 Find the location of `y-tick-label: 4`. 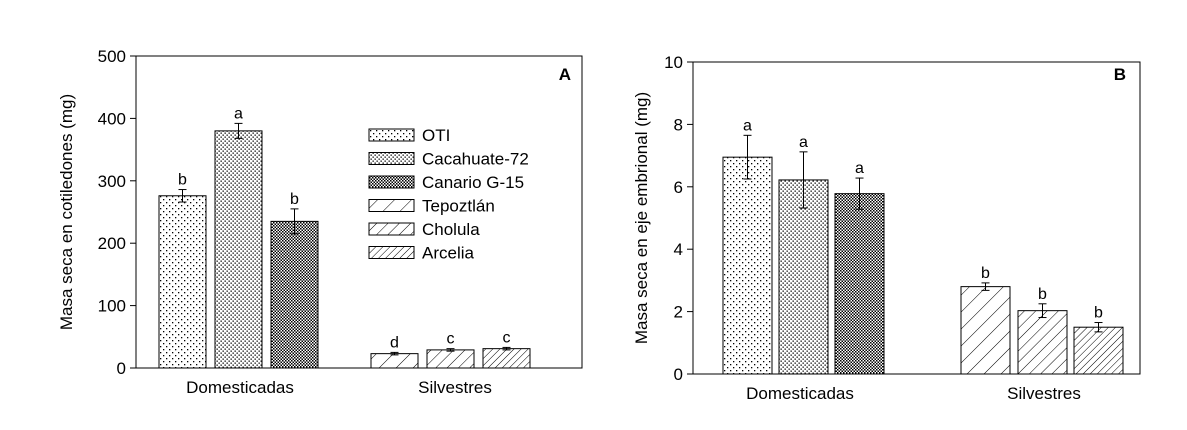

y-tick-label: 4 is located at coordinates (678, 249).